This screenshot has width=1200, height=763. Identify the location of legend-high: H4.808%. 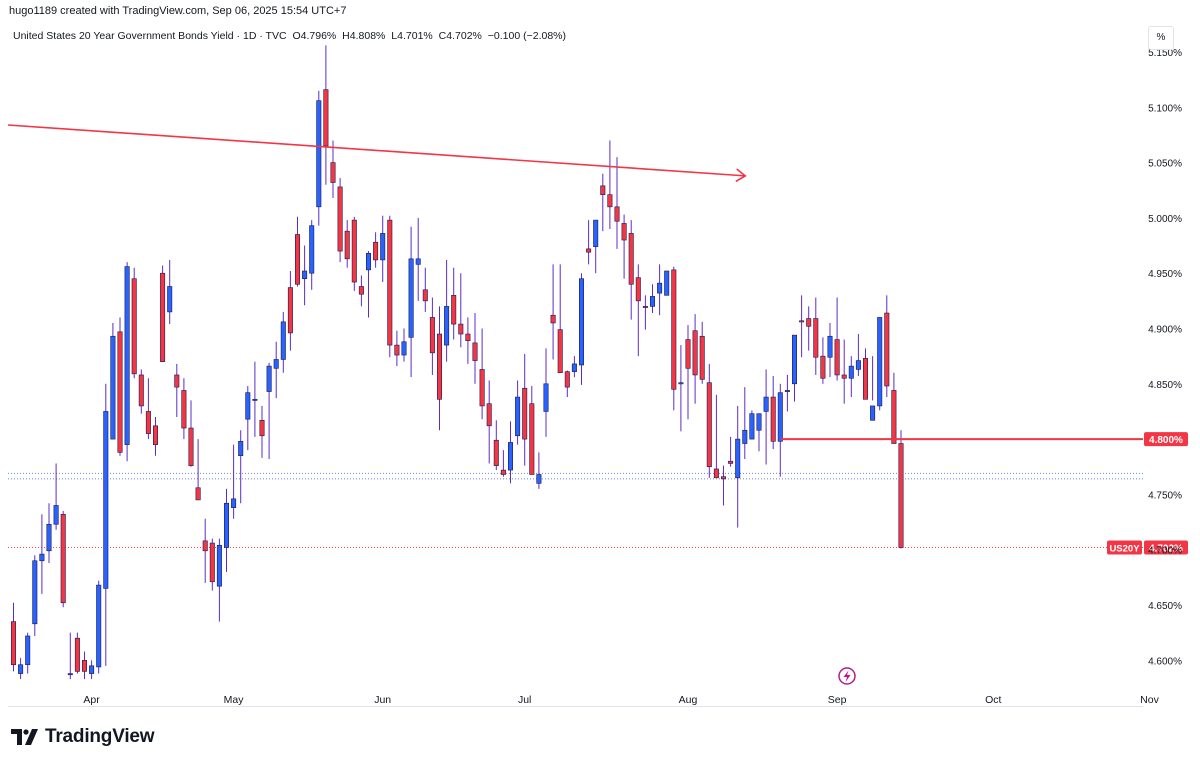
(364, 36).